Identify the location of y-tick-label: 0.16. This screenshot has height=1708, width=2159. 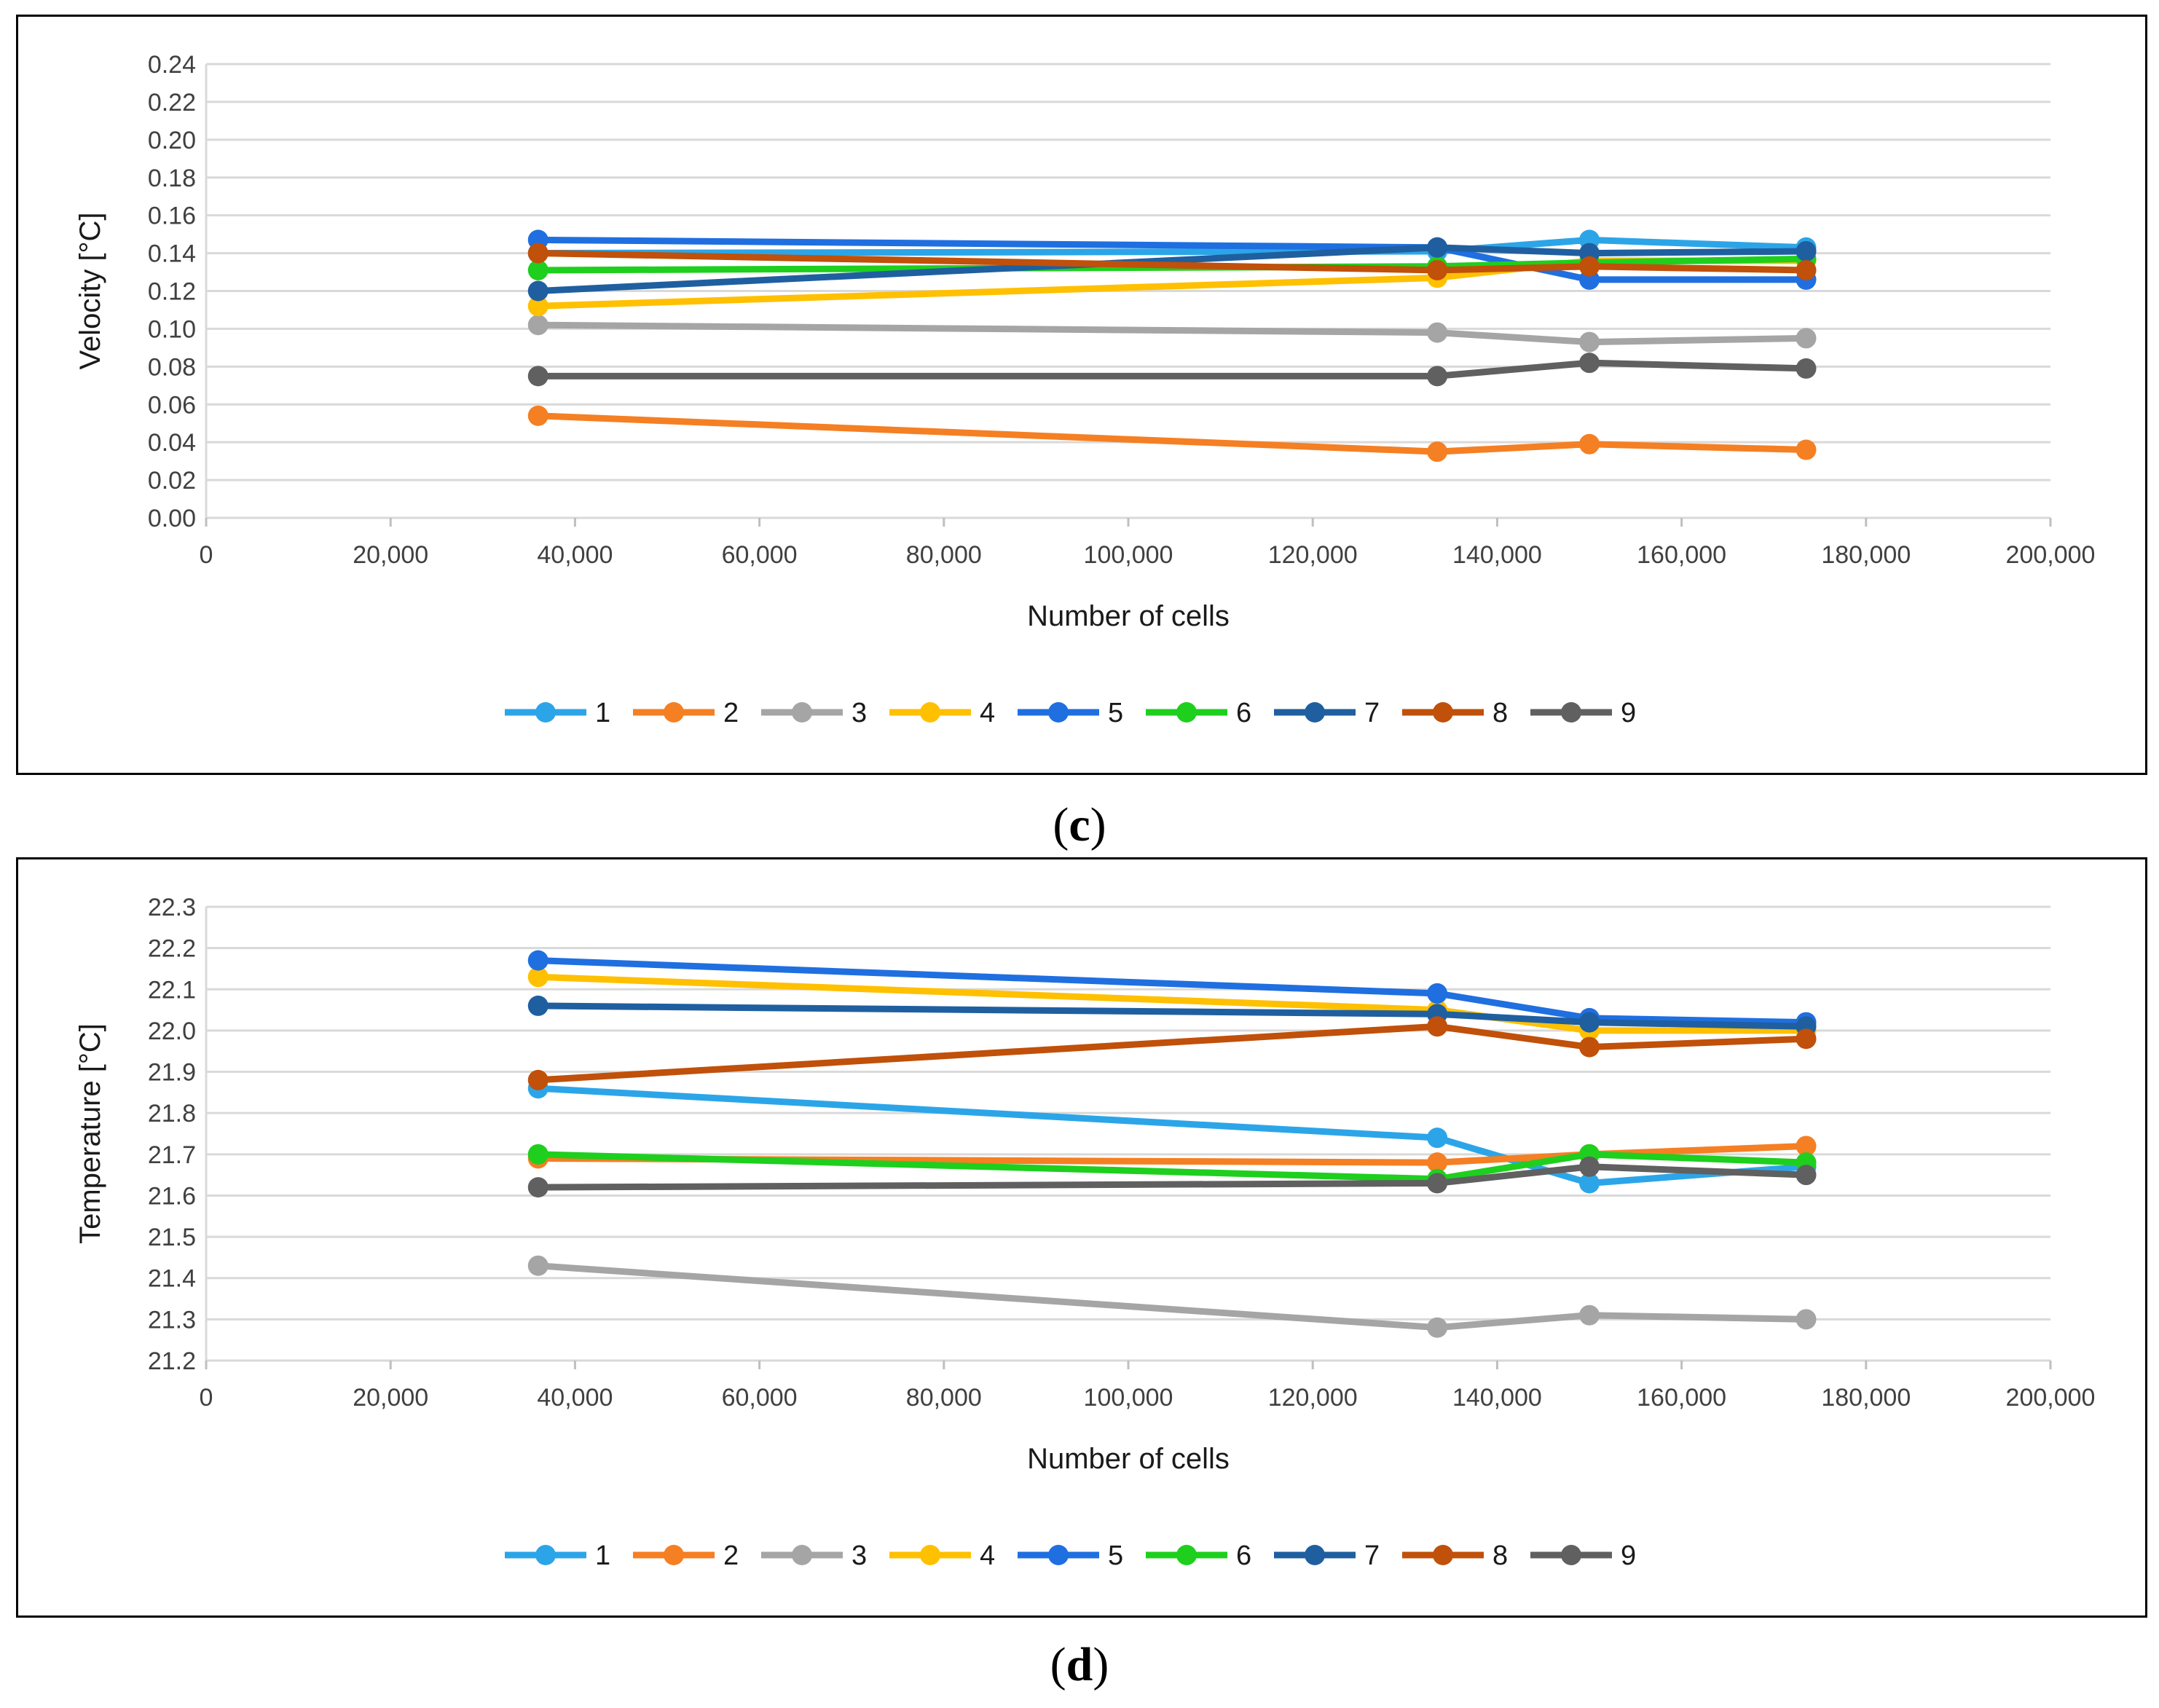
(172, 216).